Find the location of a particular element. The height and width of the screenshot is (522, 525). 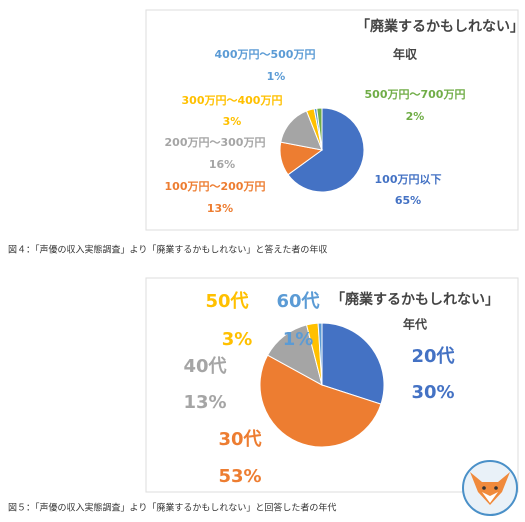

slice-label: 300万円～400万円 is located at coordinates (232, 100).